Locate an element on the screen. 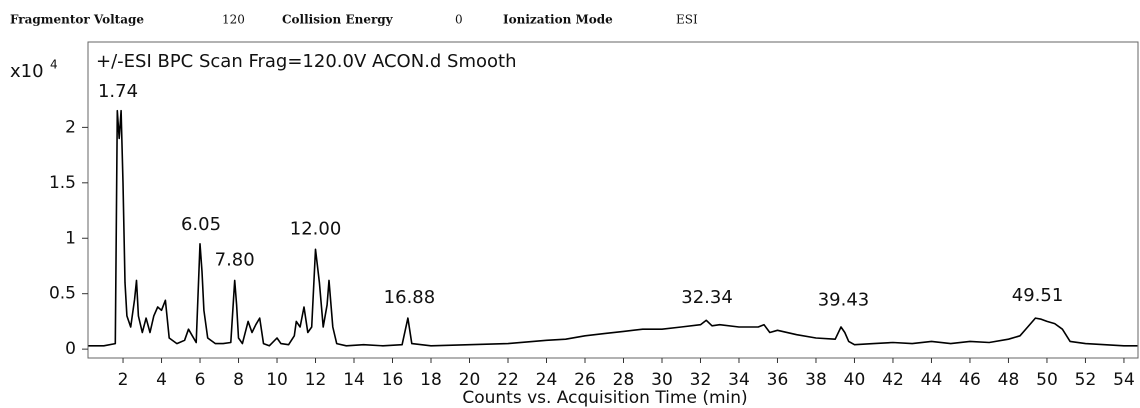 The image size is (1140, 408). y-multiplier-exponent: 4 is located at coordinates (54, 65).